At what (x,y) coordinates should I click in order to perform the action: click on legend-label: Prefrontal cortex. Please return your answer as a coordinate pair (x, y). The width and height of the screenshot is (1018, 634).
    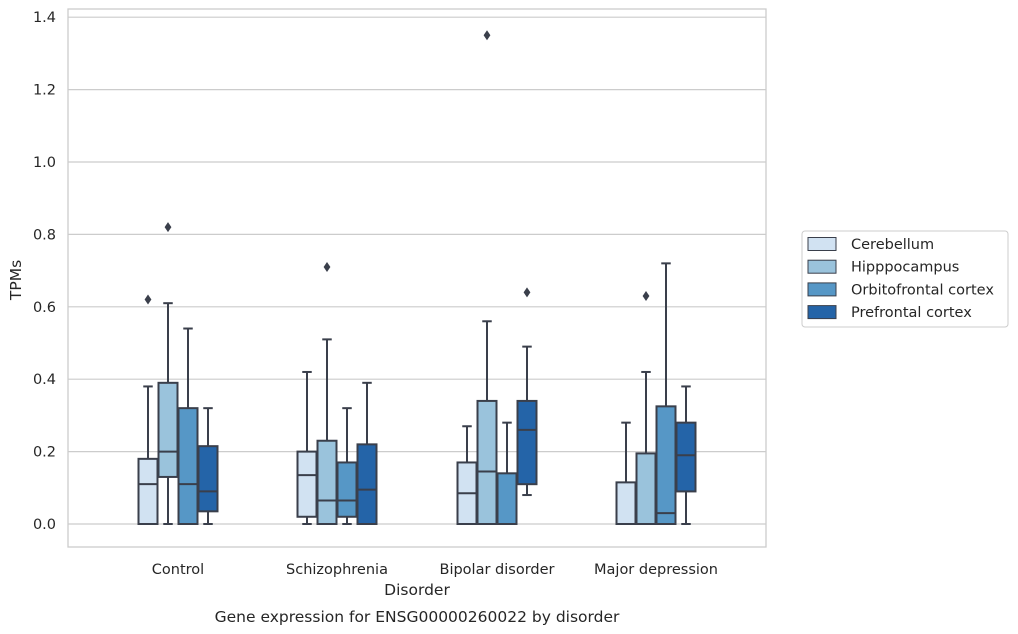
    Looking at the image, I should click on (911, 313).